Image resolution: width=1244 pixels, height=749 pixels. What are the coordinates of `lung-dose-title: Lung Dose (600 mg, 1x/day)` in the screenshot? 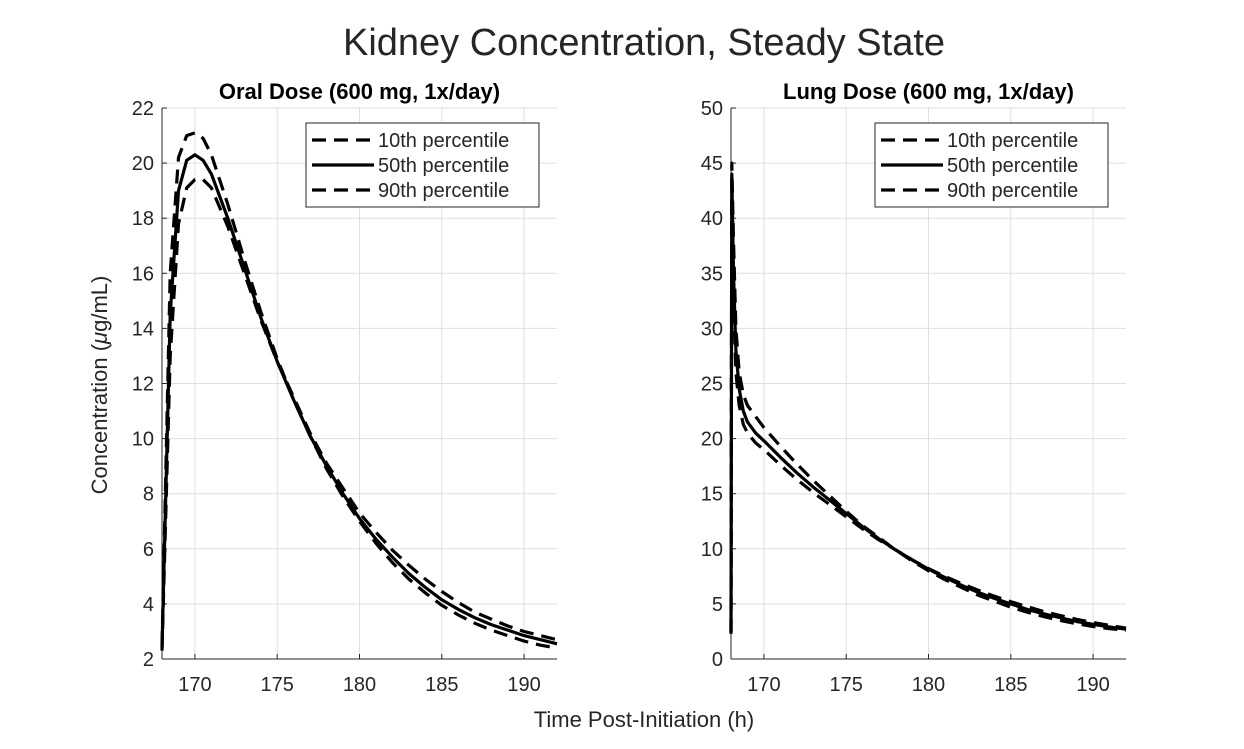 It's located at (928, 91).